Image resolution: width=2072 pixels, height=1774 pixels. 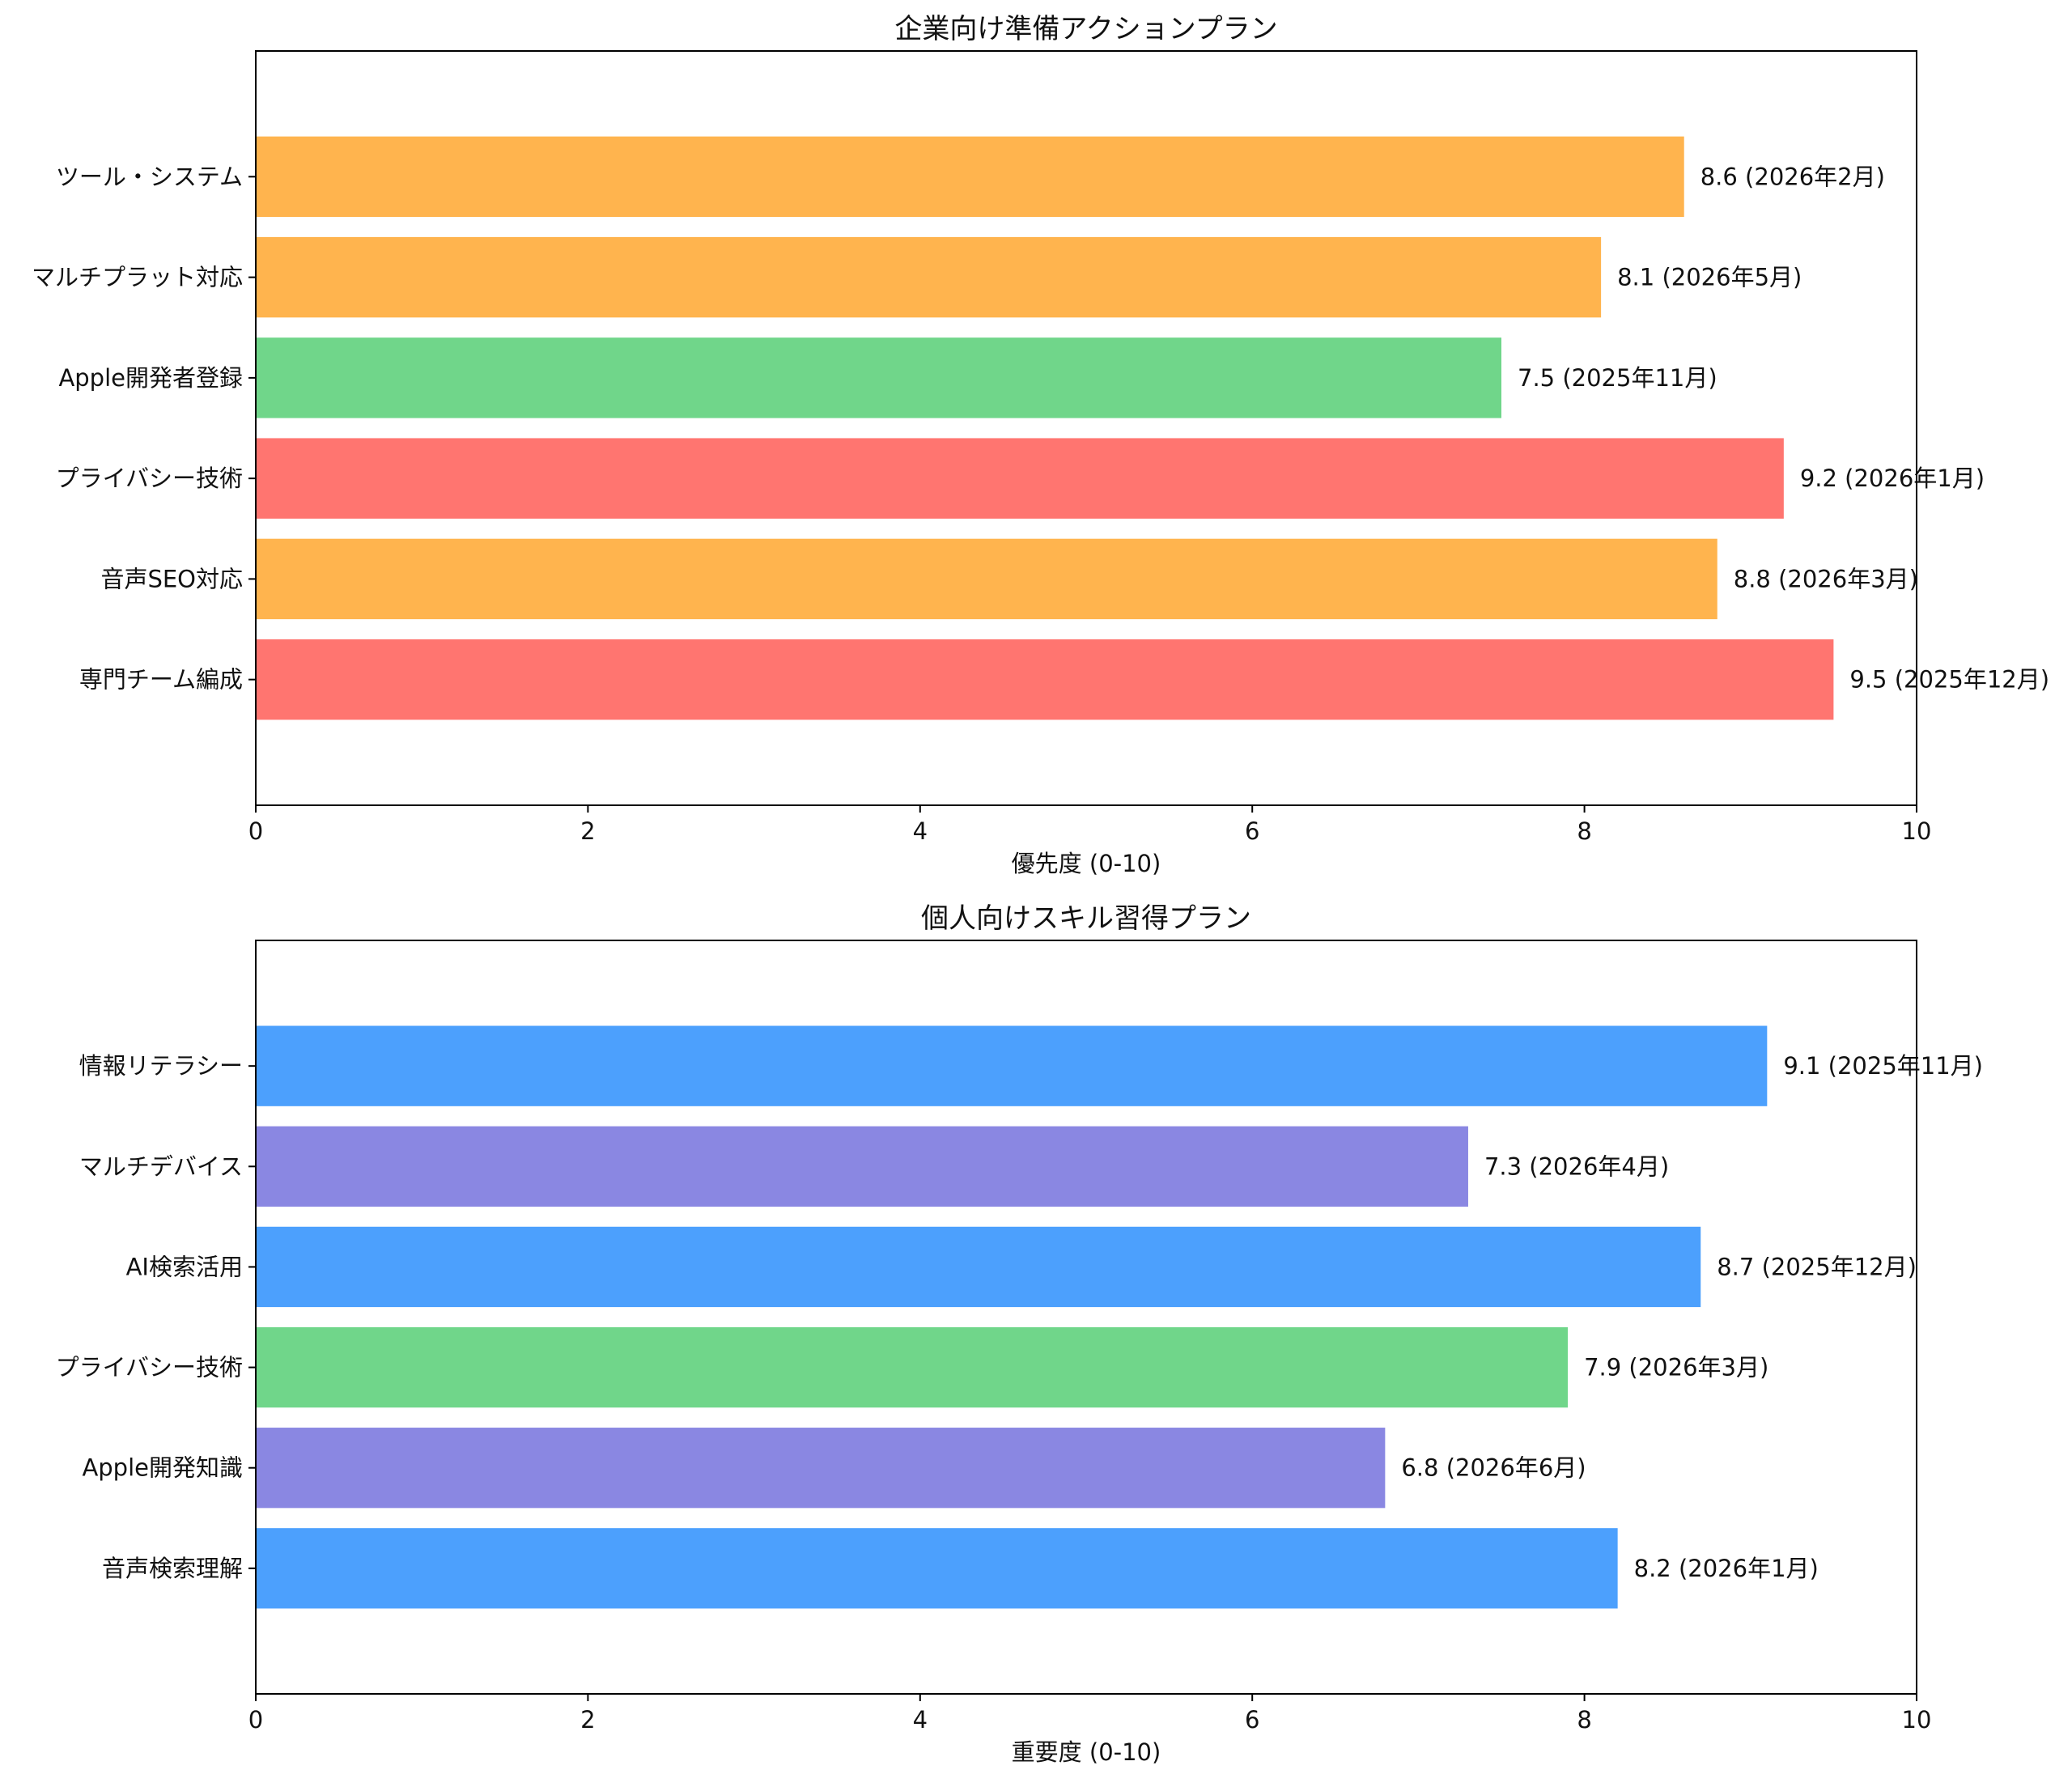 I want to click on personal-xtick-label: 4, so click(x=920, y=1720).